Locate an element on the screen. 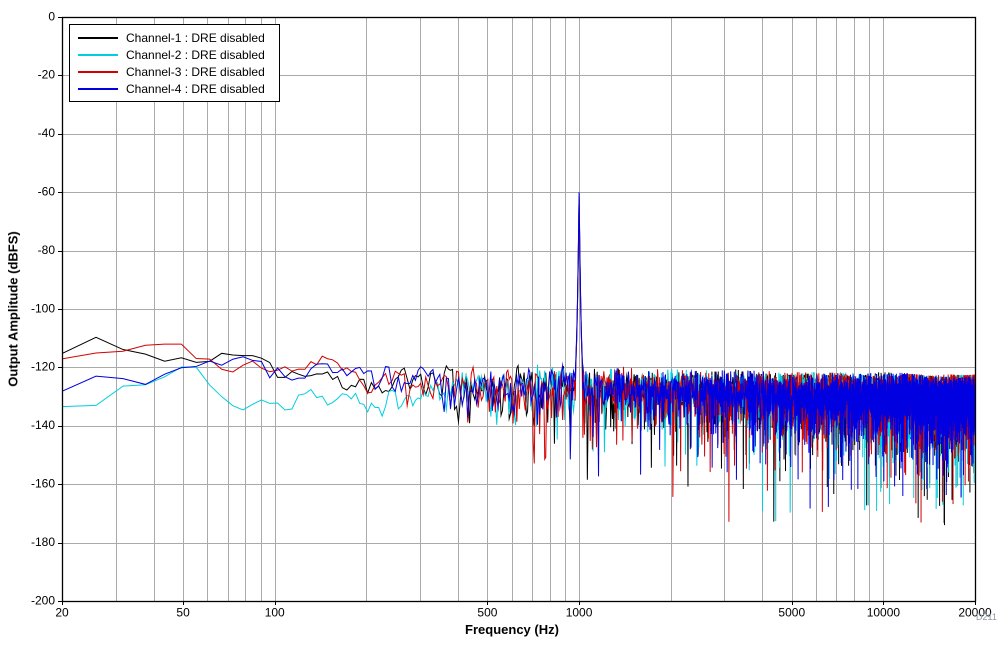 This screenshot has width=1008, height=652. legend-label: Channel-2 : DRE disabled is located at coordinates (195, 54).